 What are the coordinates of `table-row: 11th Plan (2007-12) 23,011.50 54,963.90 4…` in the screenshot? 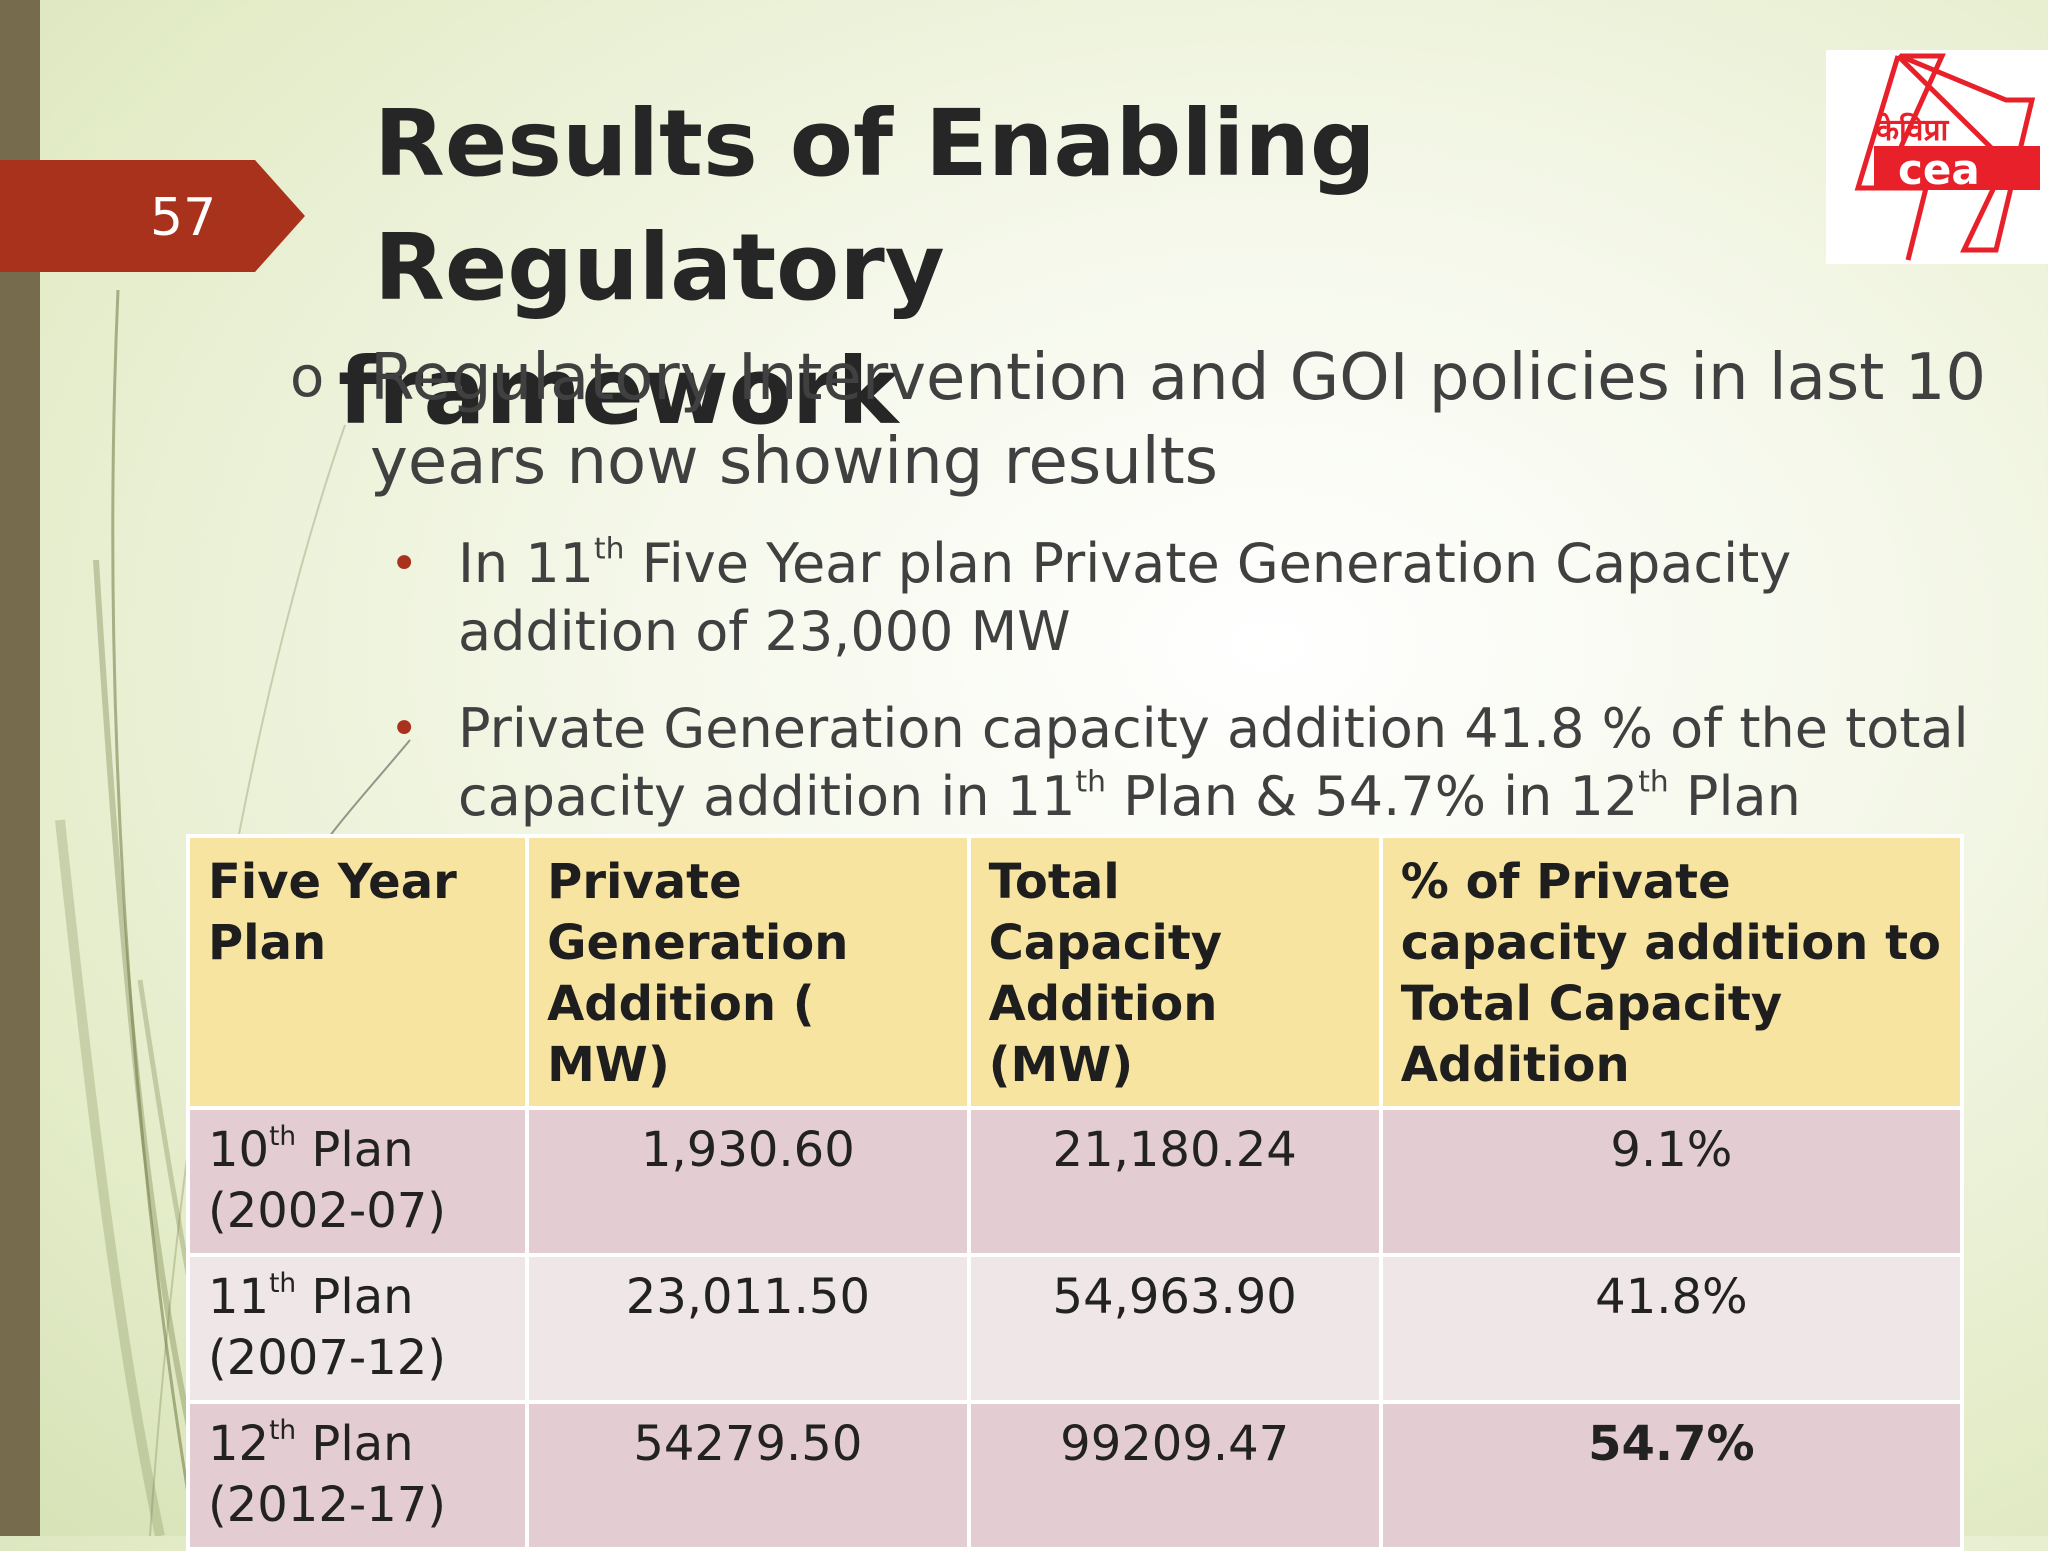 It's located at (1075, 1328).